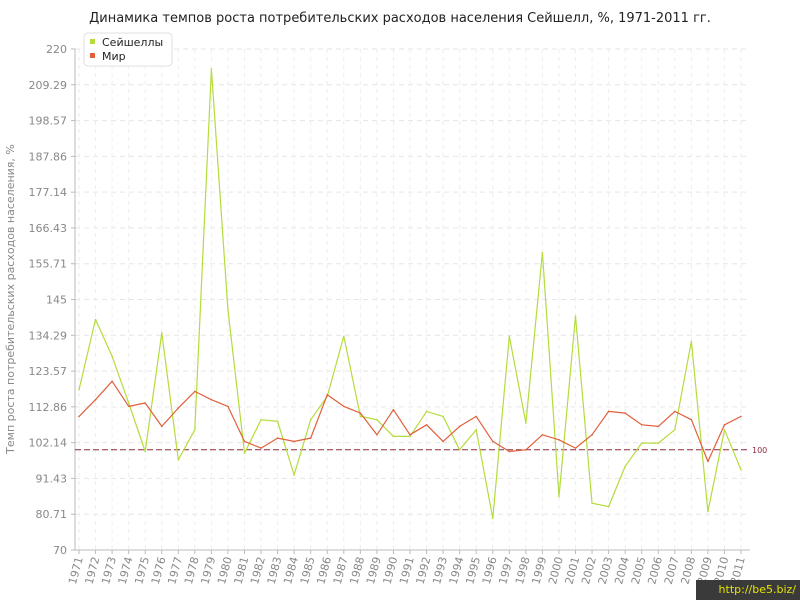 The height and width of the screenshot is (600, 800). Describe the element at coordinates (48, 335) in the screenshot. I see `y-tick-label: 134.29` at that location.